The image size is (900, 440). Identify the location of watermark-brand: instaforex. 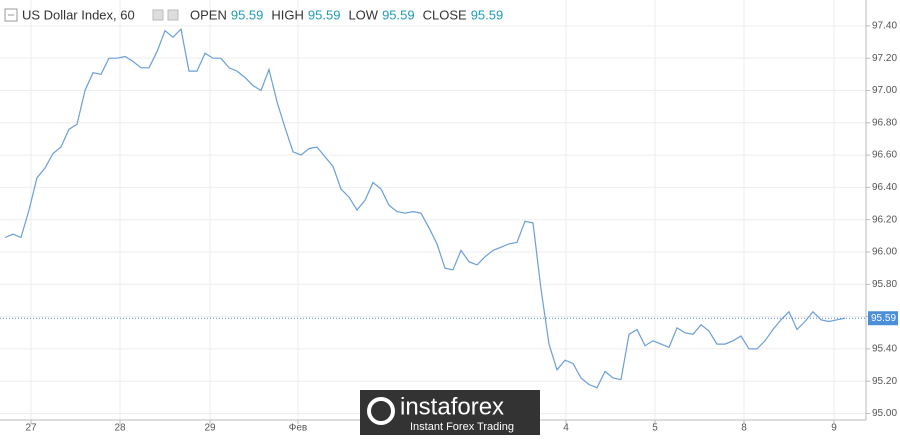
(452, 406).